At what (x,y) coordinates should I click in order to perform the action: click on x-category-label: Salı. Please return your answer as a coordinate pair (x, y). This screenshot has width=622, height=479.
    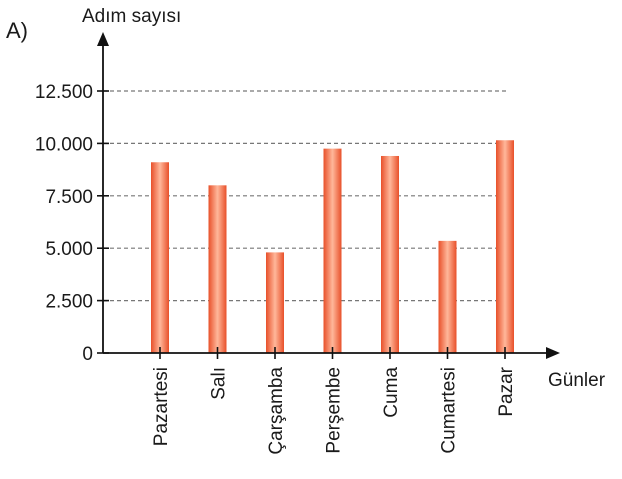
    Looking at the image, I should click on (219, 383).